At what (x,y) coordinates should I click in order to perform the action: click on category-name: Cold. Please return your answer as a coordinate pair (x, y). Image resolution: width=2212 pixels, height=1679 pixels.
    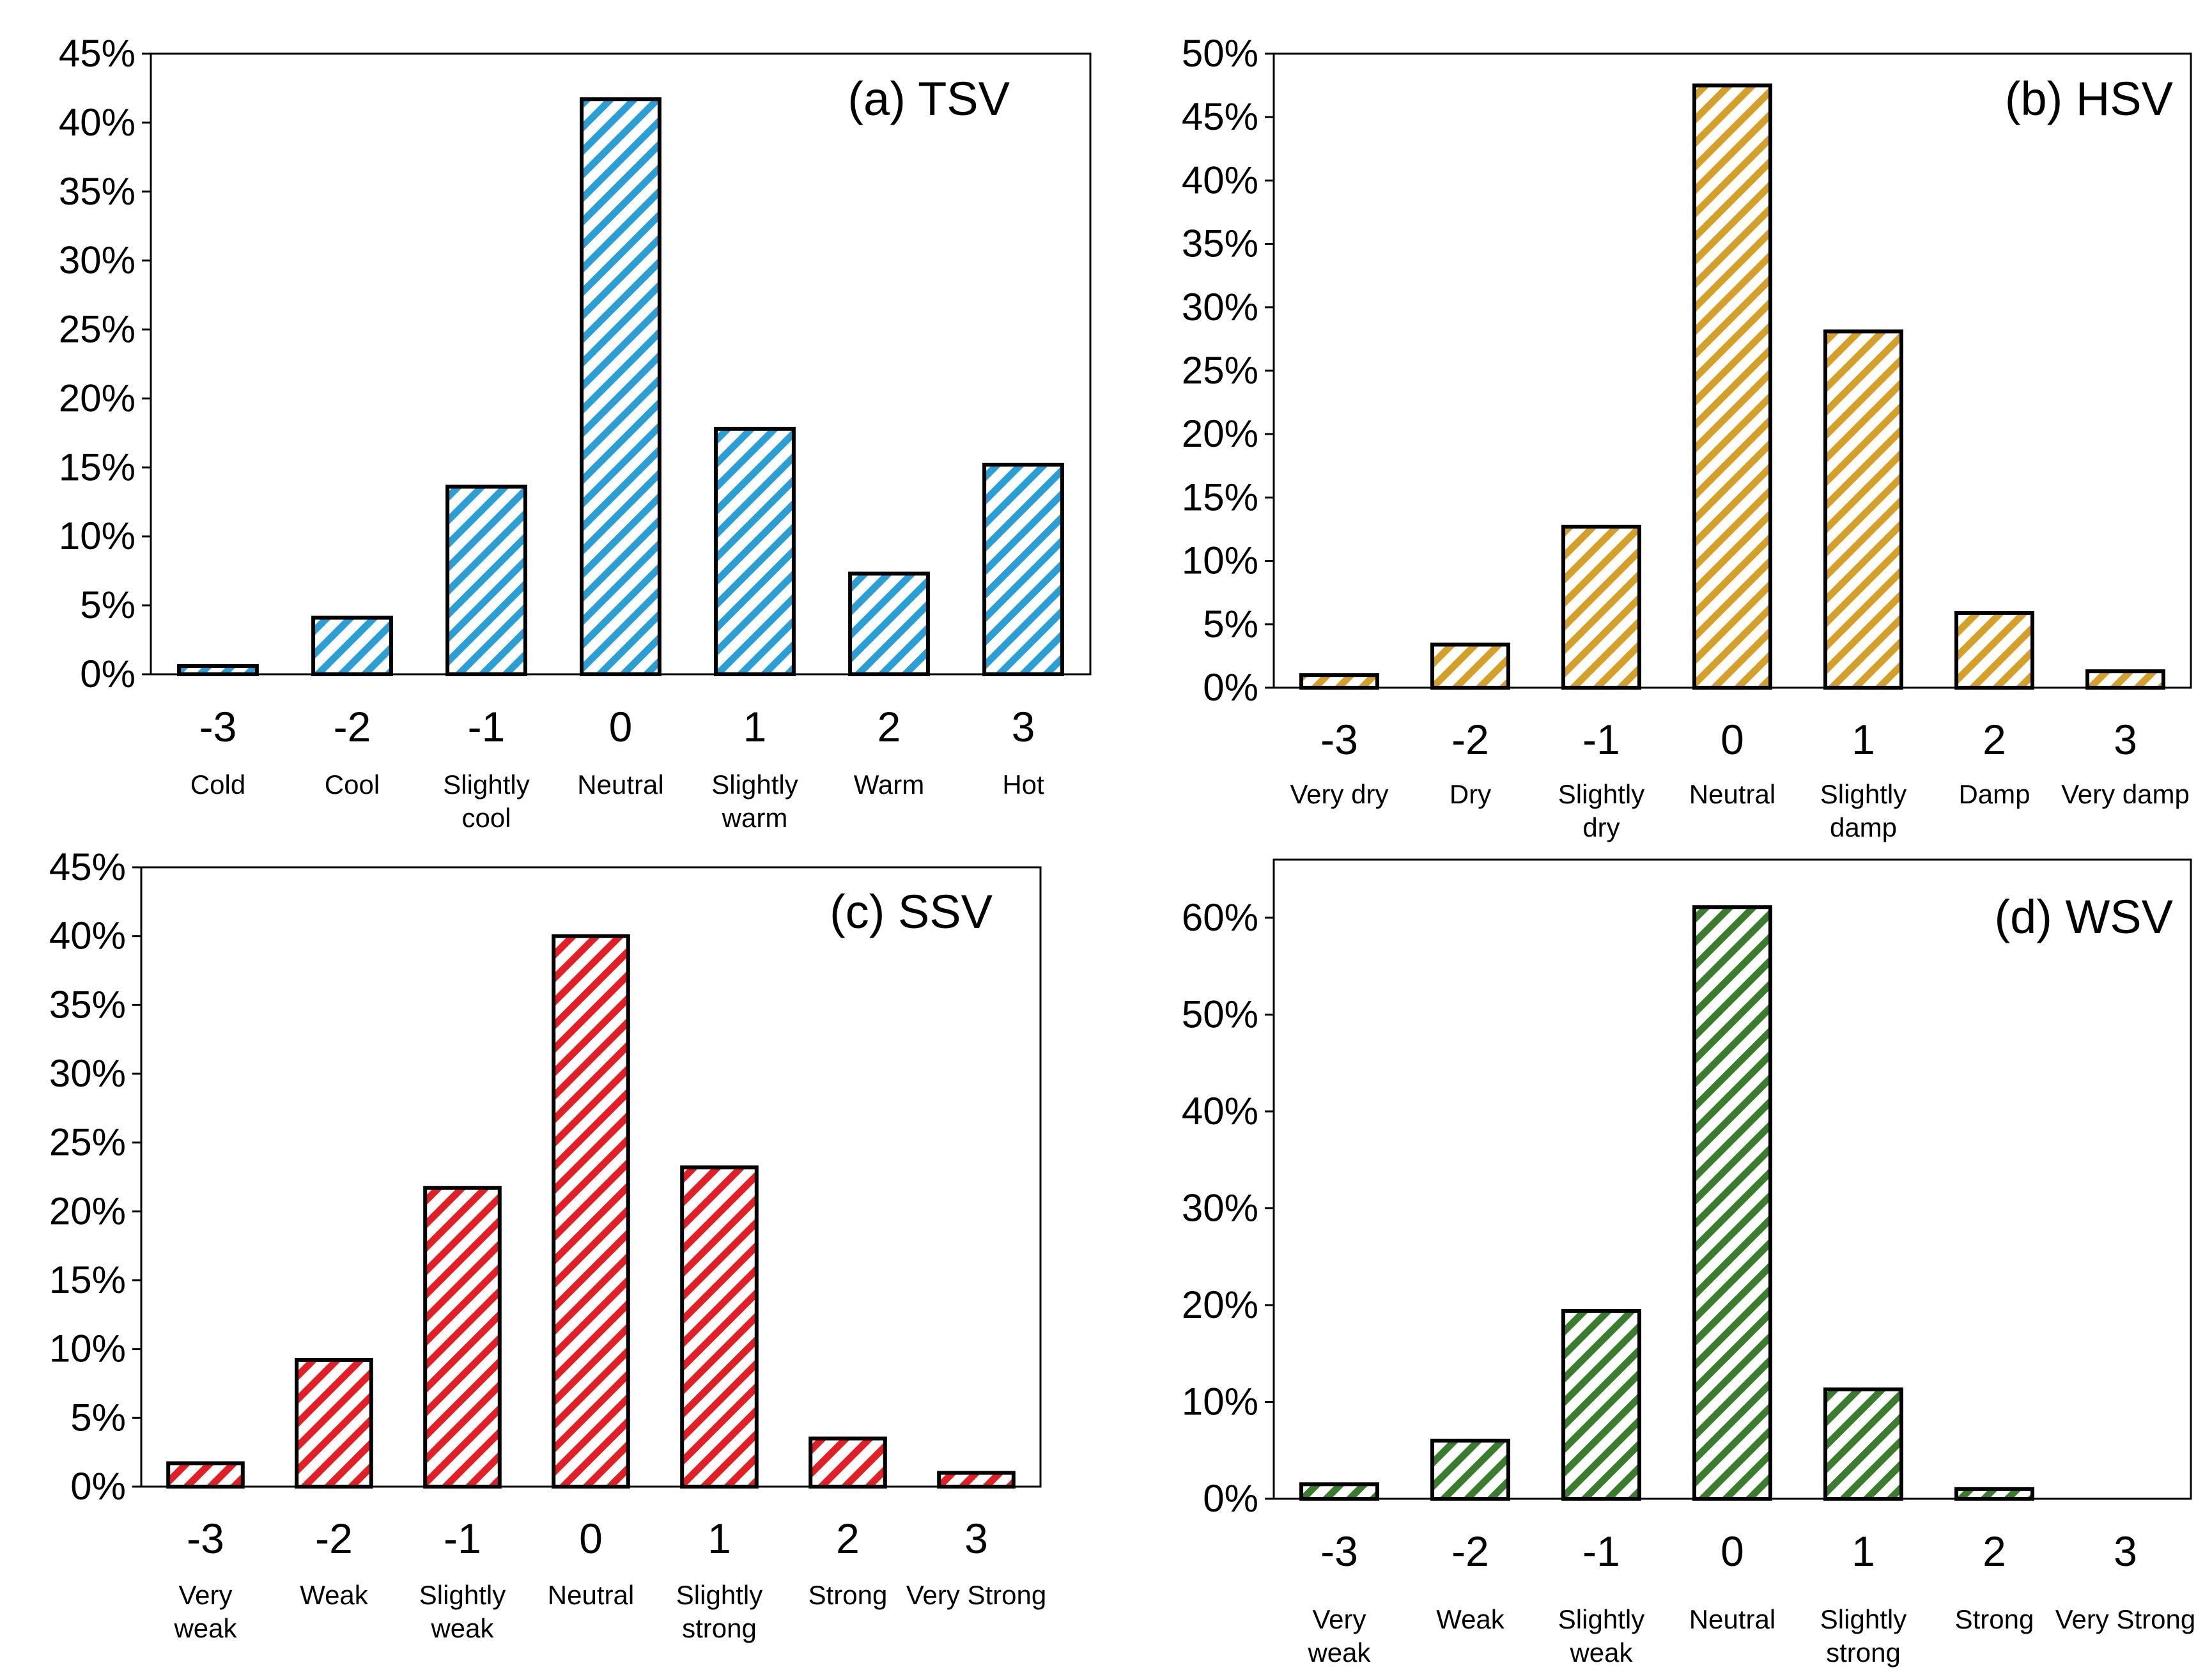
    Looking at the image, I should click on (218, 785).